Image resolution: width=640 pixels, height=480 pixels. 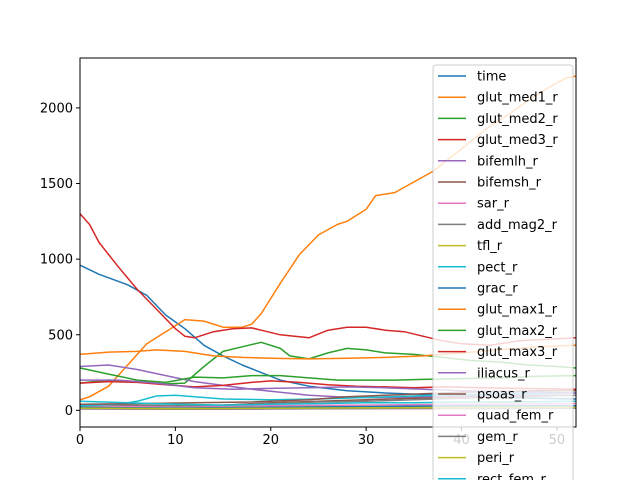 I want to click on legend-label: grac_r, so click(x=497, y=289).